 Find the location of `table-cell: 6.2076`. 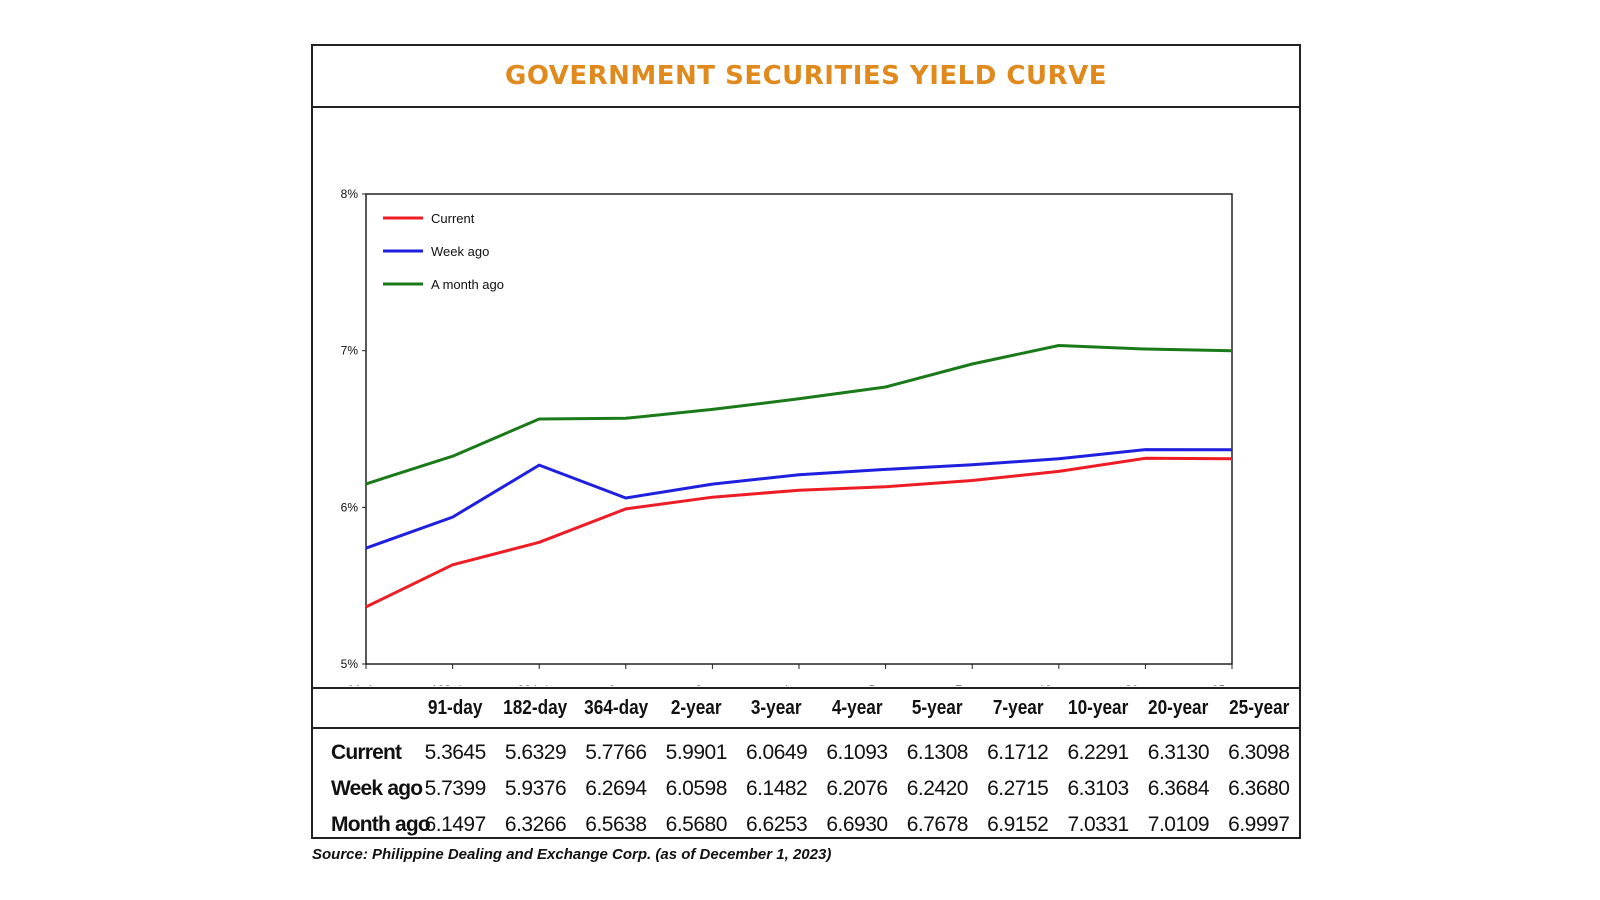

table-cell: 6.2076 is located at coordinates (857, 788).